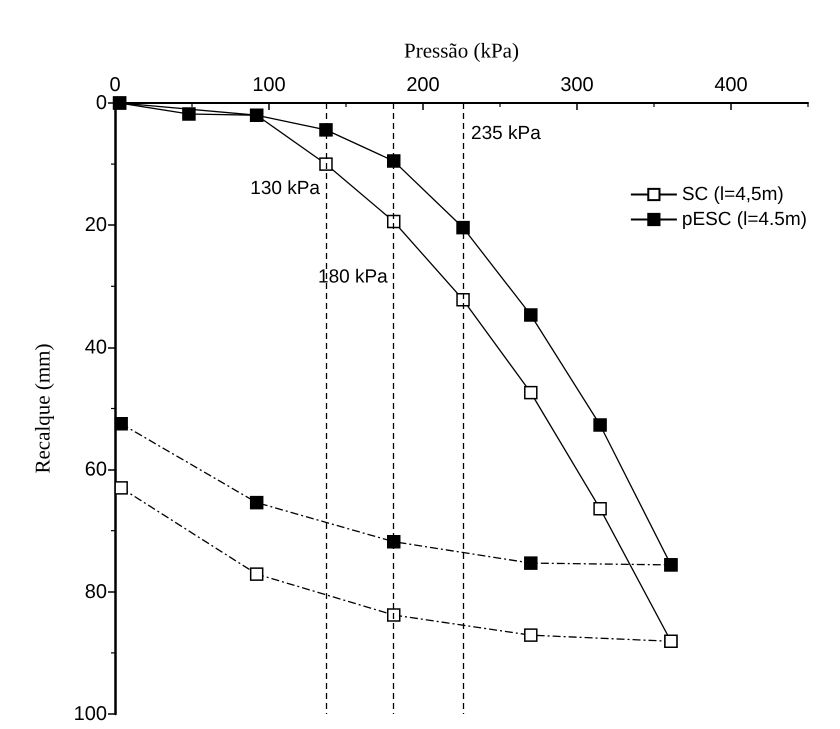  Describe the element at coordinates (733, 194) in the screenshot. I see `legend-label: SC (l=4,5m)` at that location.